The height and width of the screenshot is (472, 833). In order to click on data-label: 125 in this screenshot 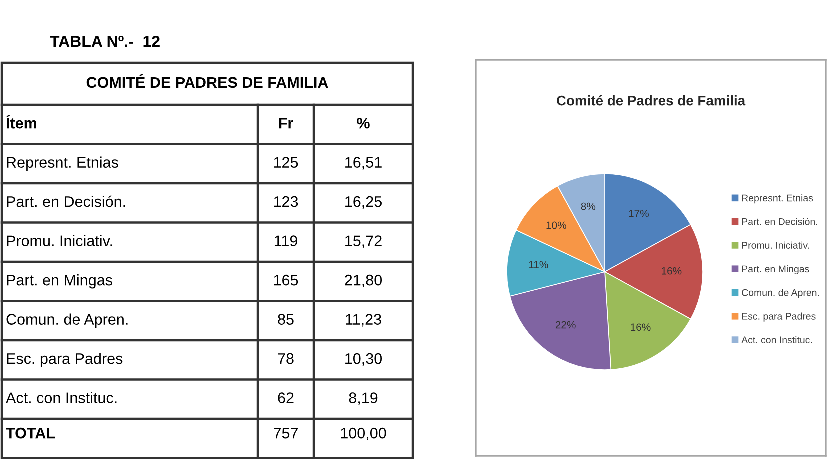, I will do `click(286, 162)`.